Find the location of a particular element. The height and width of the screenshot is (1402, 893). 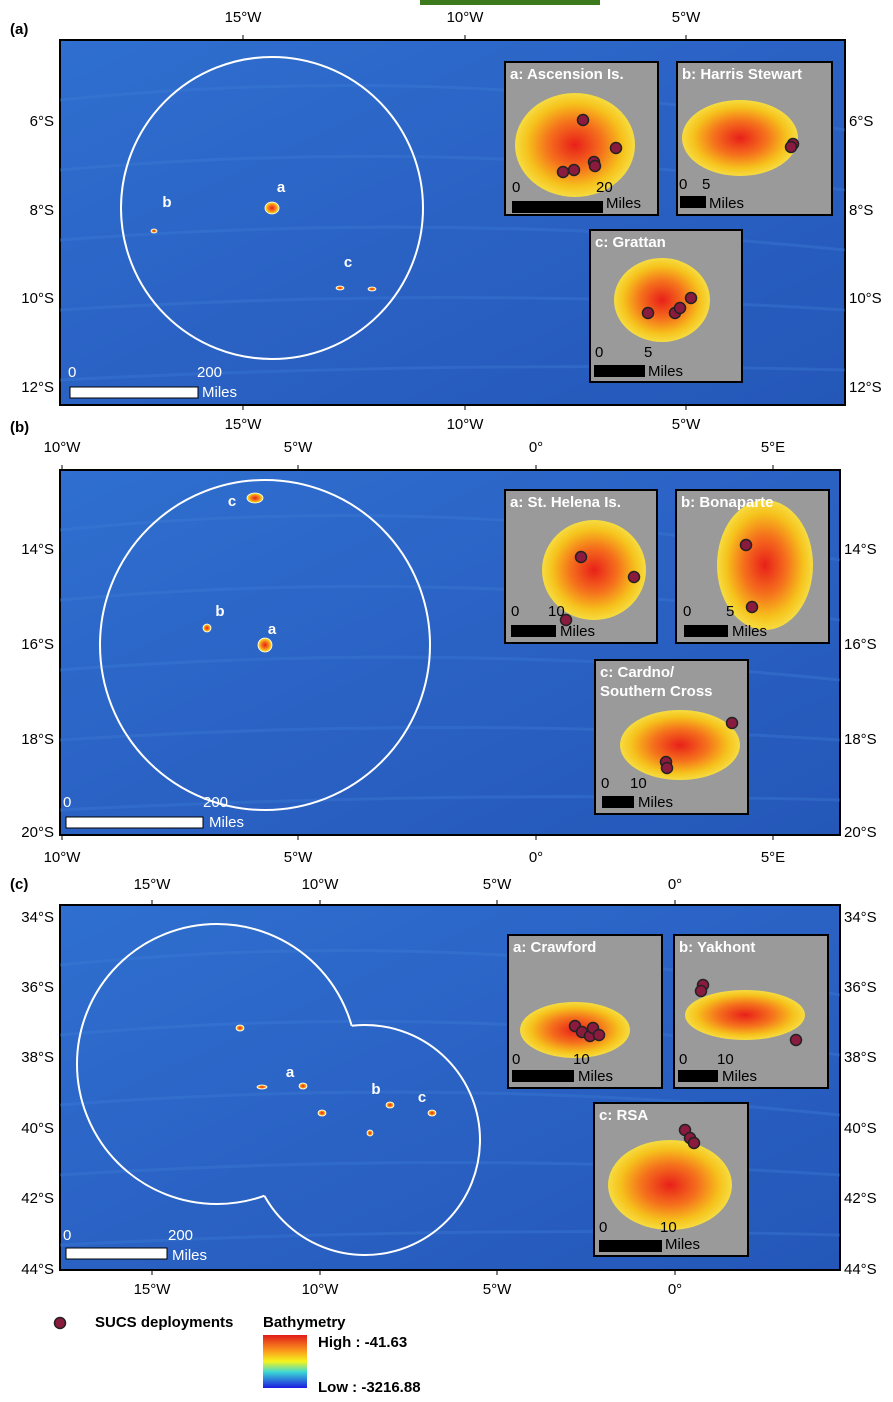

longitude-label: 5°E is located at coordinates (773, 447).